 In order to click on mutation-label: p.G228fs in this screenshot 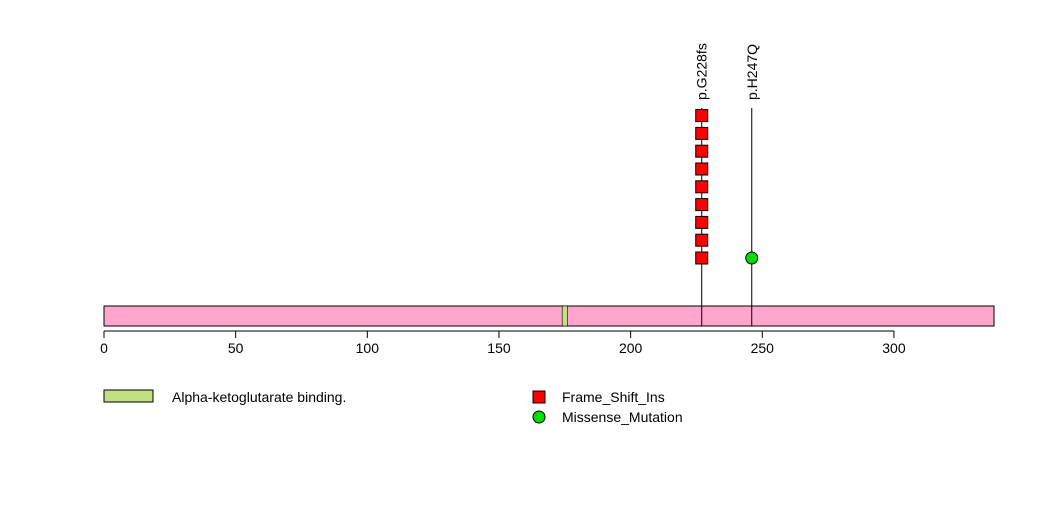, I will do `click(702, 71)`.